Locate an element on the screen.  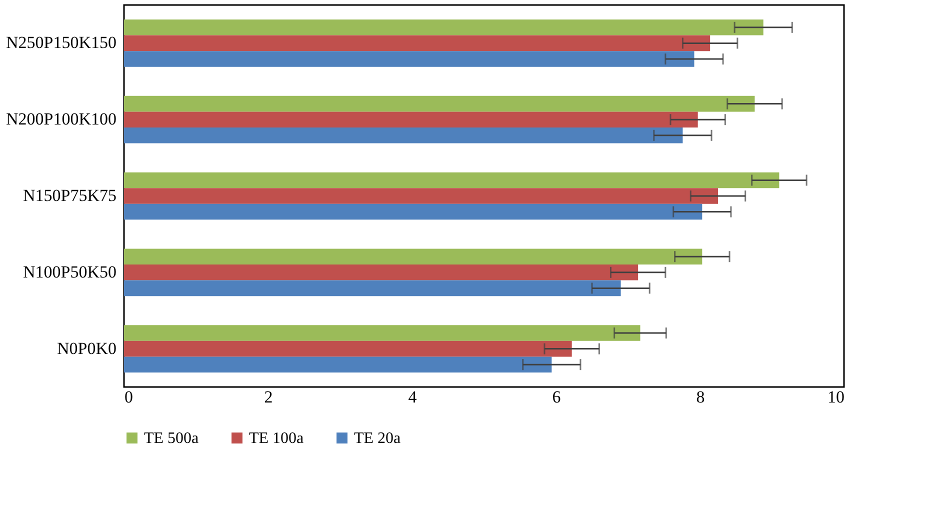
x-tick-label: 6 is located at coordinates (556, 397).